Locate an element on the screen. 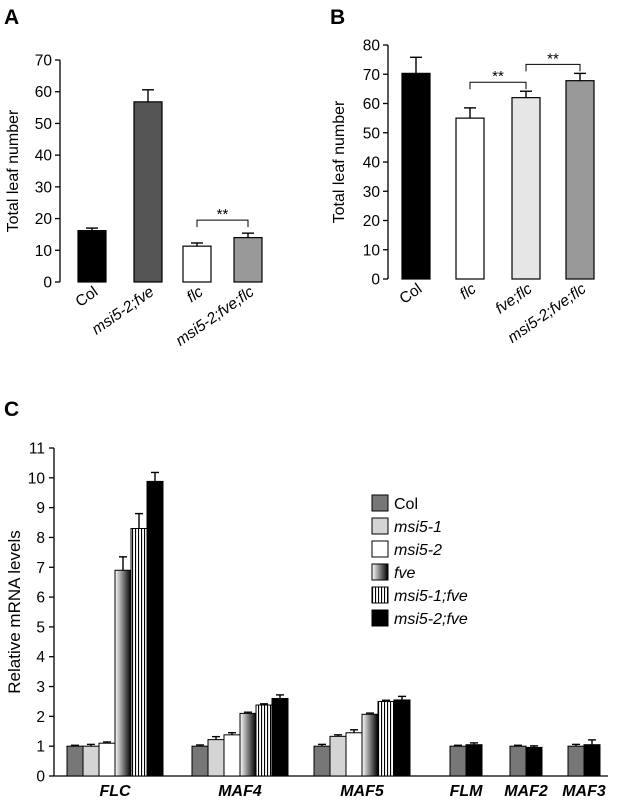  x-category-label: MAF5 is located at coordinates (362, 791).